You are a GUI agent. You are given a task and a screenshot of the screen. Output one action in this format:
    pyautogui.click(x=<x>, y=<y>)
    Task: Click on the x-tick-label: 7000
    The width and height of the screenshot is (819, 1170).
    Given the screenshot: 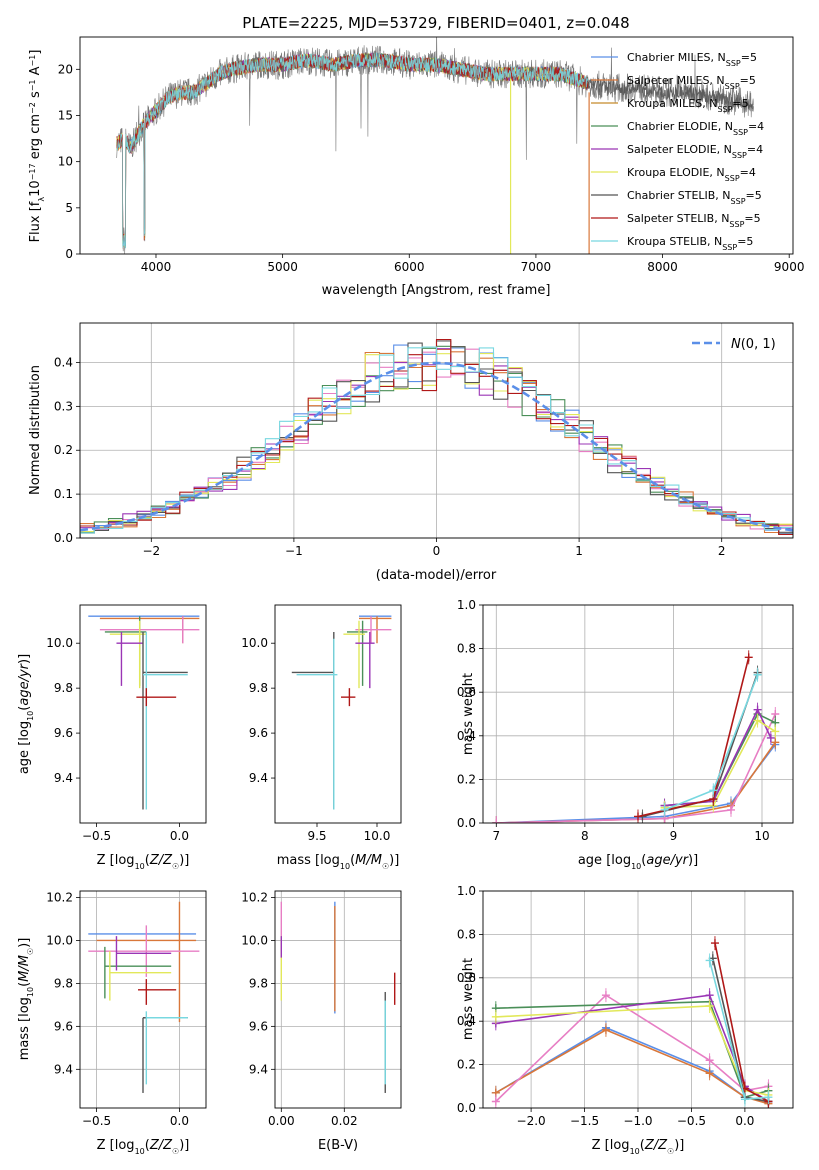 What is the action you would take?
    pyautogui.click(x=536, y=267)
    